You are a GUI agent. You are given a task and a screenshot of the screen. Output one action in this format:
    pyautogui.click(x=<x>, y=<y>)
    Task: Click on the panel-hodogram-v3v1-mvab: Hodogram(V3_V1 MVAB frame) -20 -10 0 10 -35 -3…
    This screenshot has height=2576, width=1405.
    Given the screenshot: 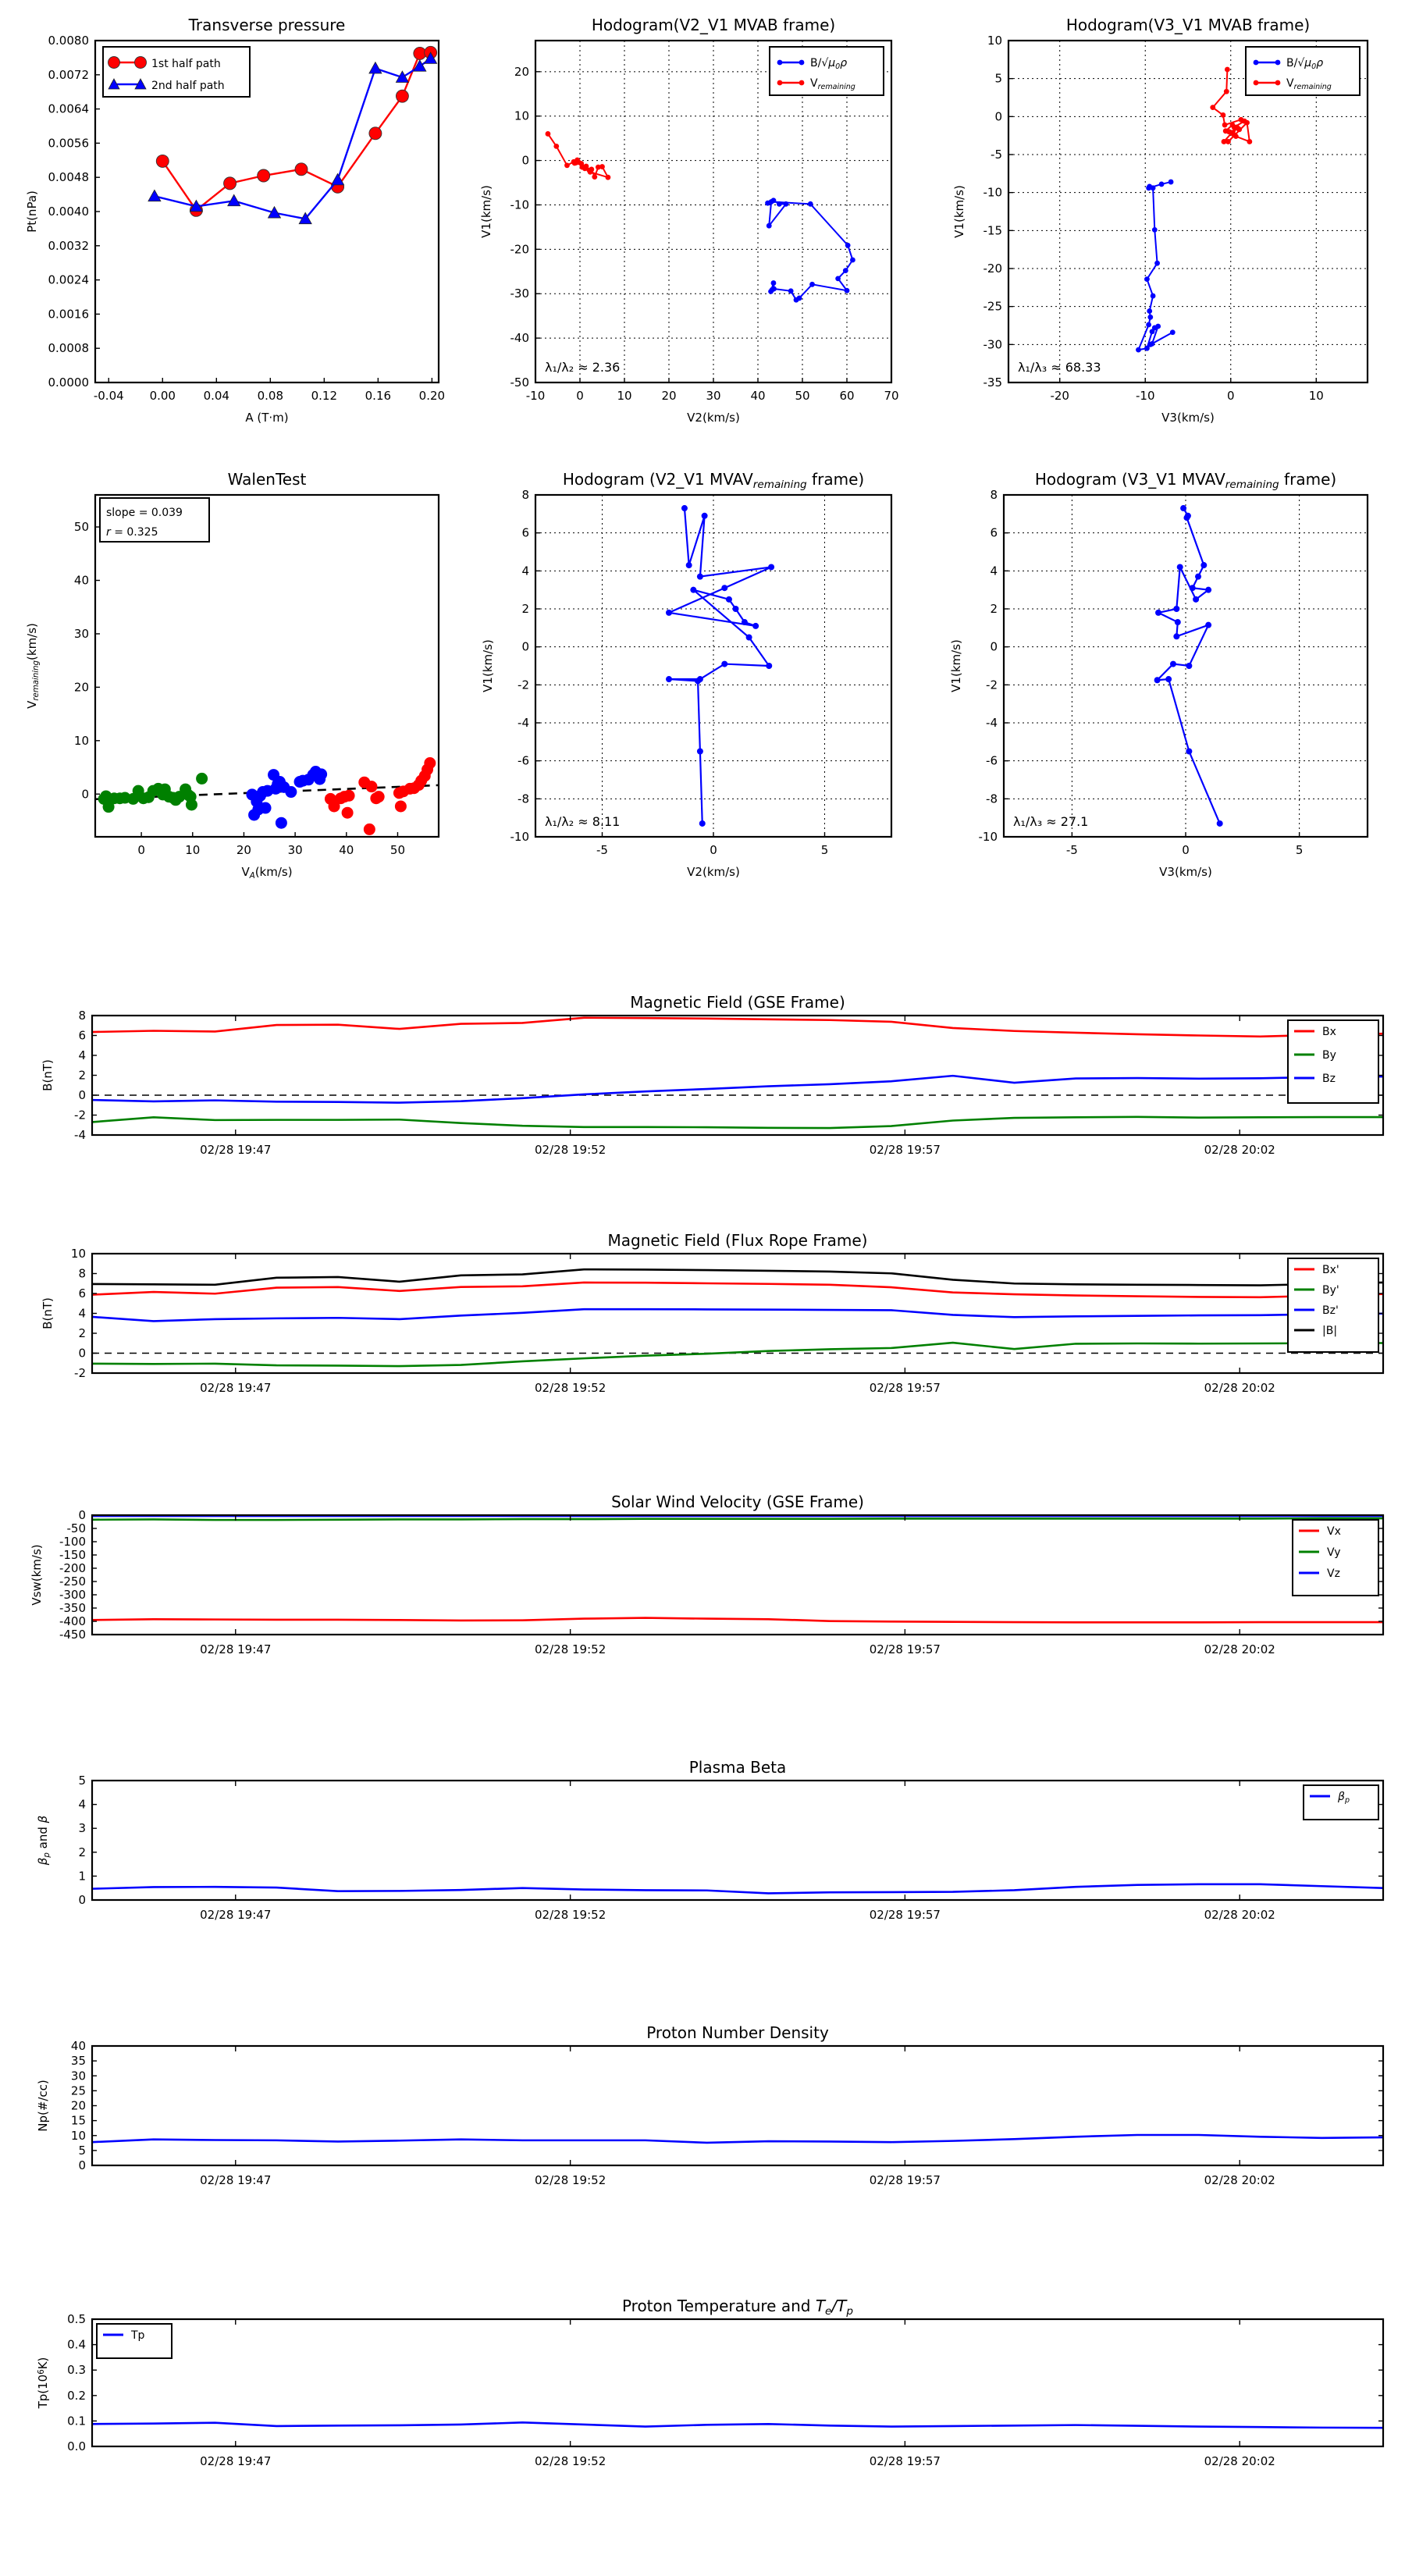 What is the action you would take?
    pyautogui.click(x=1159, y=221)
    